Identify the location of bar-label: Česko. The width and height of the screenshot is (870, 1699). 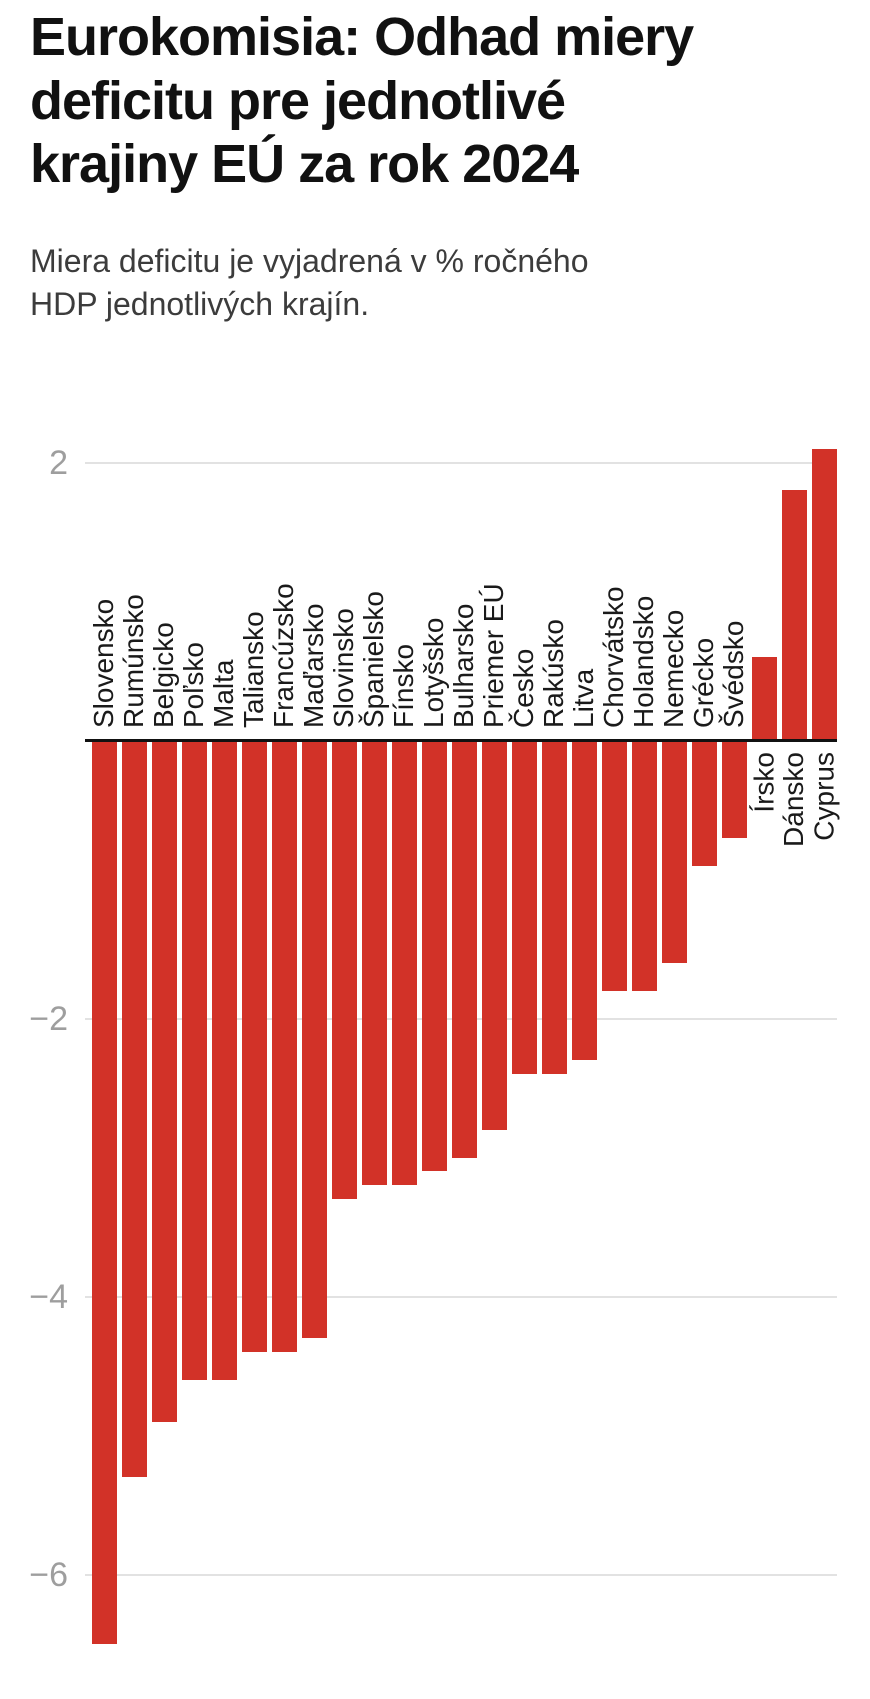
(524, 688).